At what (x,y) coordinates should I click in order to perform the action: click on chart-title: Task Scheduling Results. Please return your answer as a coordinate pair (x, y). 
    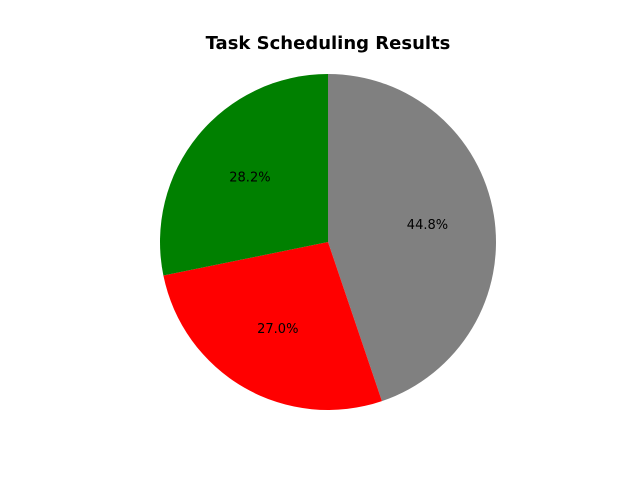
    Looking at the image, I should click on (328, 43).